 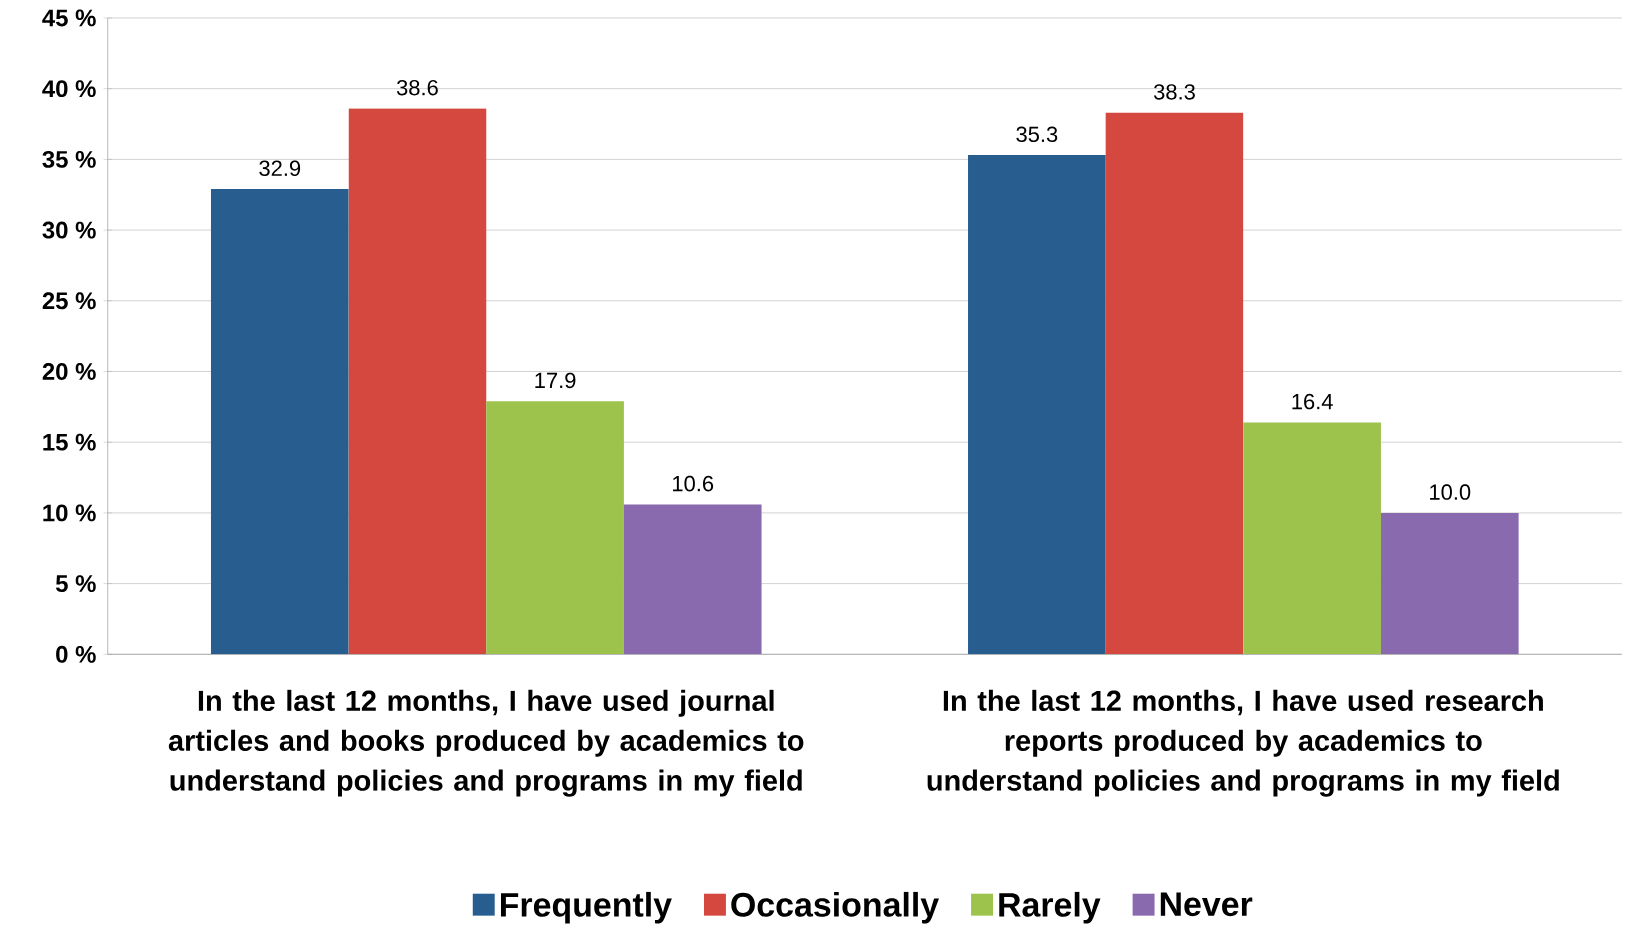 I want to click on data-label: 35.3, so click(x=1037, y=134).